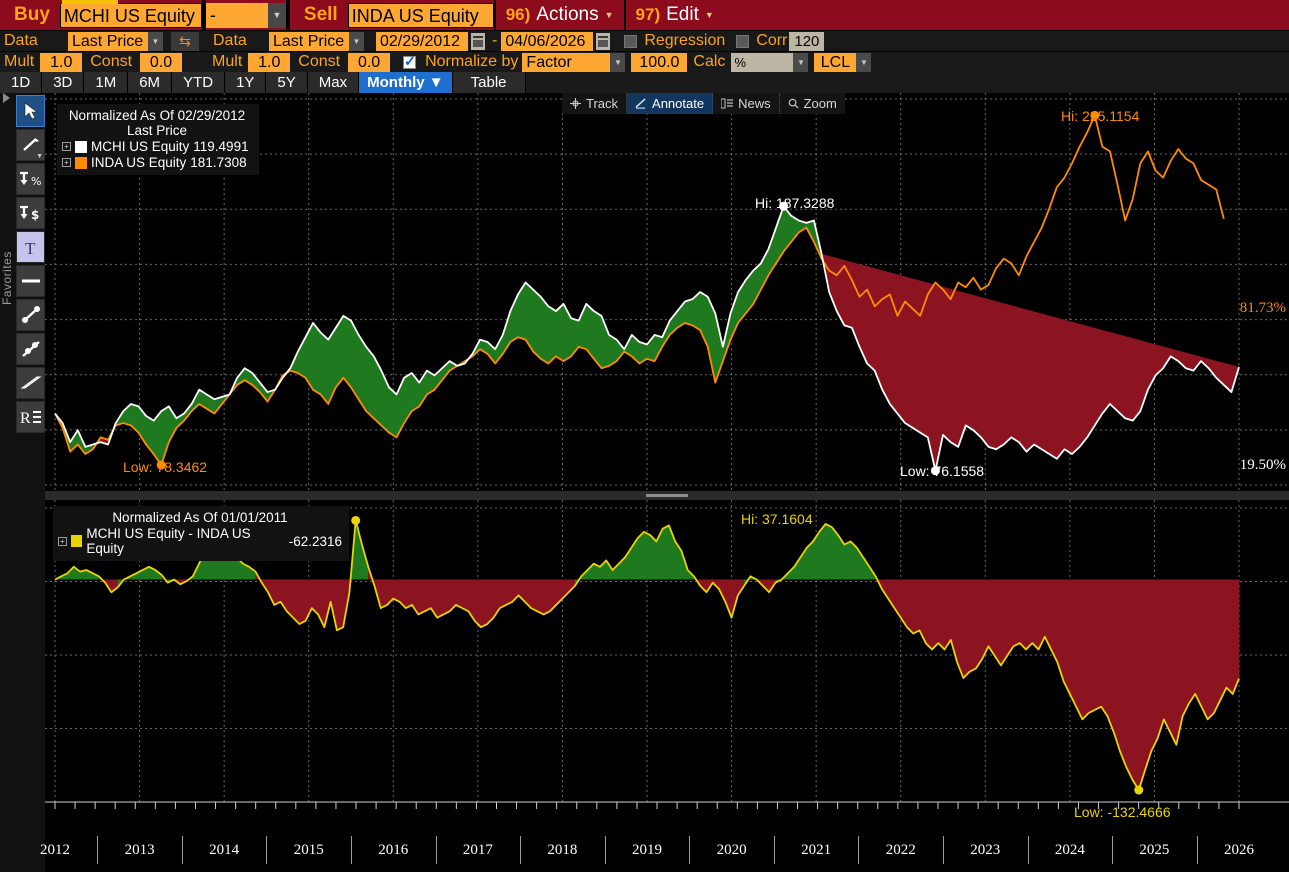  I want to click on favorites-label: Favorites, so click(7, 278).